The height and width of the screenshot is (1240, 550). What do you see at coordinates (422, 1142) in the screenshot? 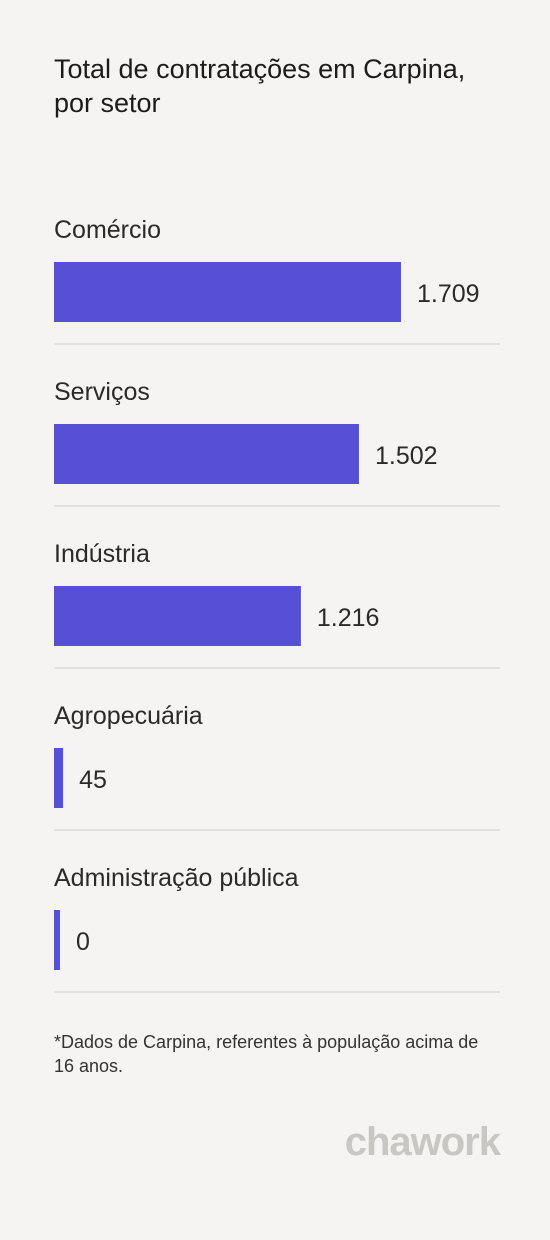
I see `chawork-logo: chawork` at bounding box center [422, 1142].